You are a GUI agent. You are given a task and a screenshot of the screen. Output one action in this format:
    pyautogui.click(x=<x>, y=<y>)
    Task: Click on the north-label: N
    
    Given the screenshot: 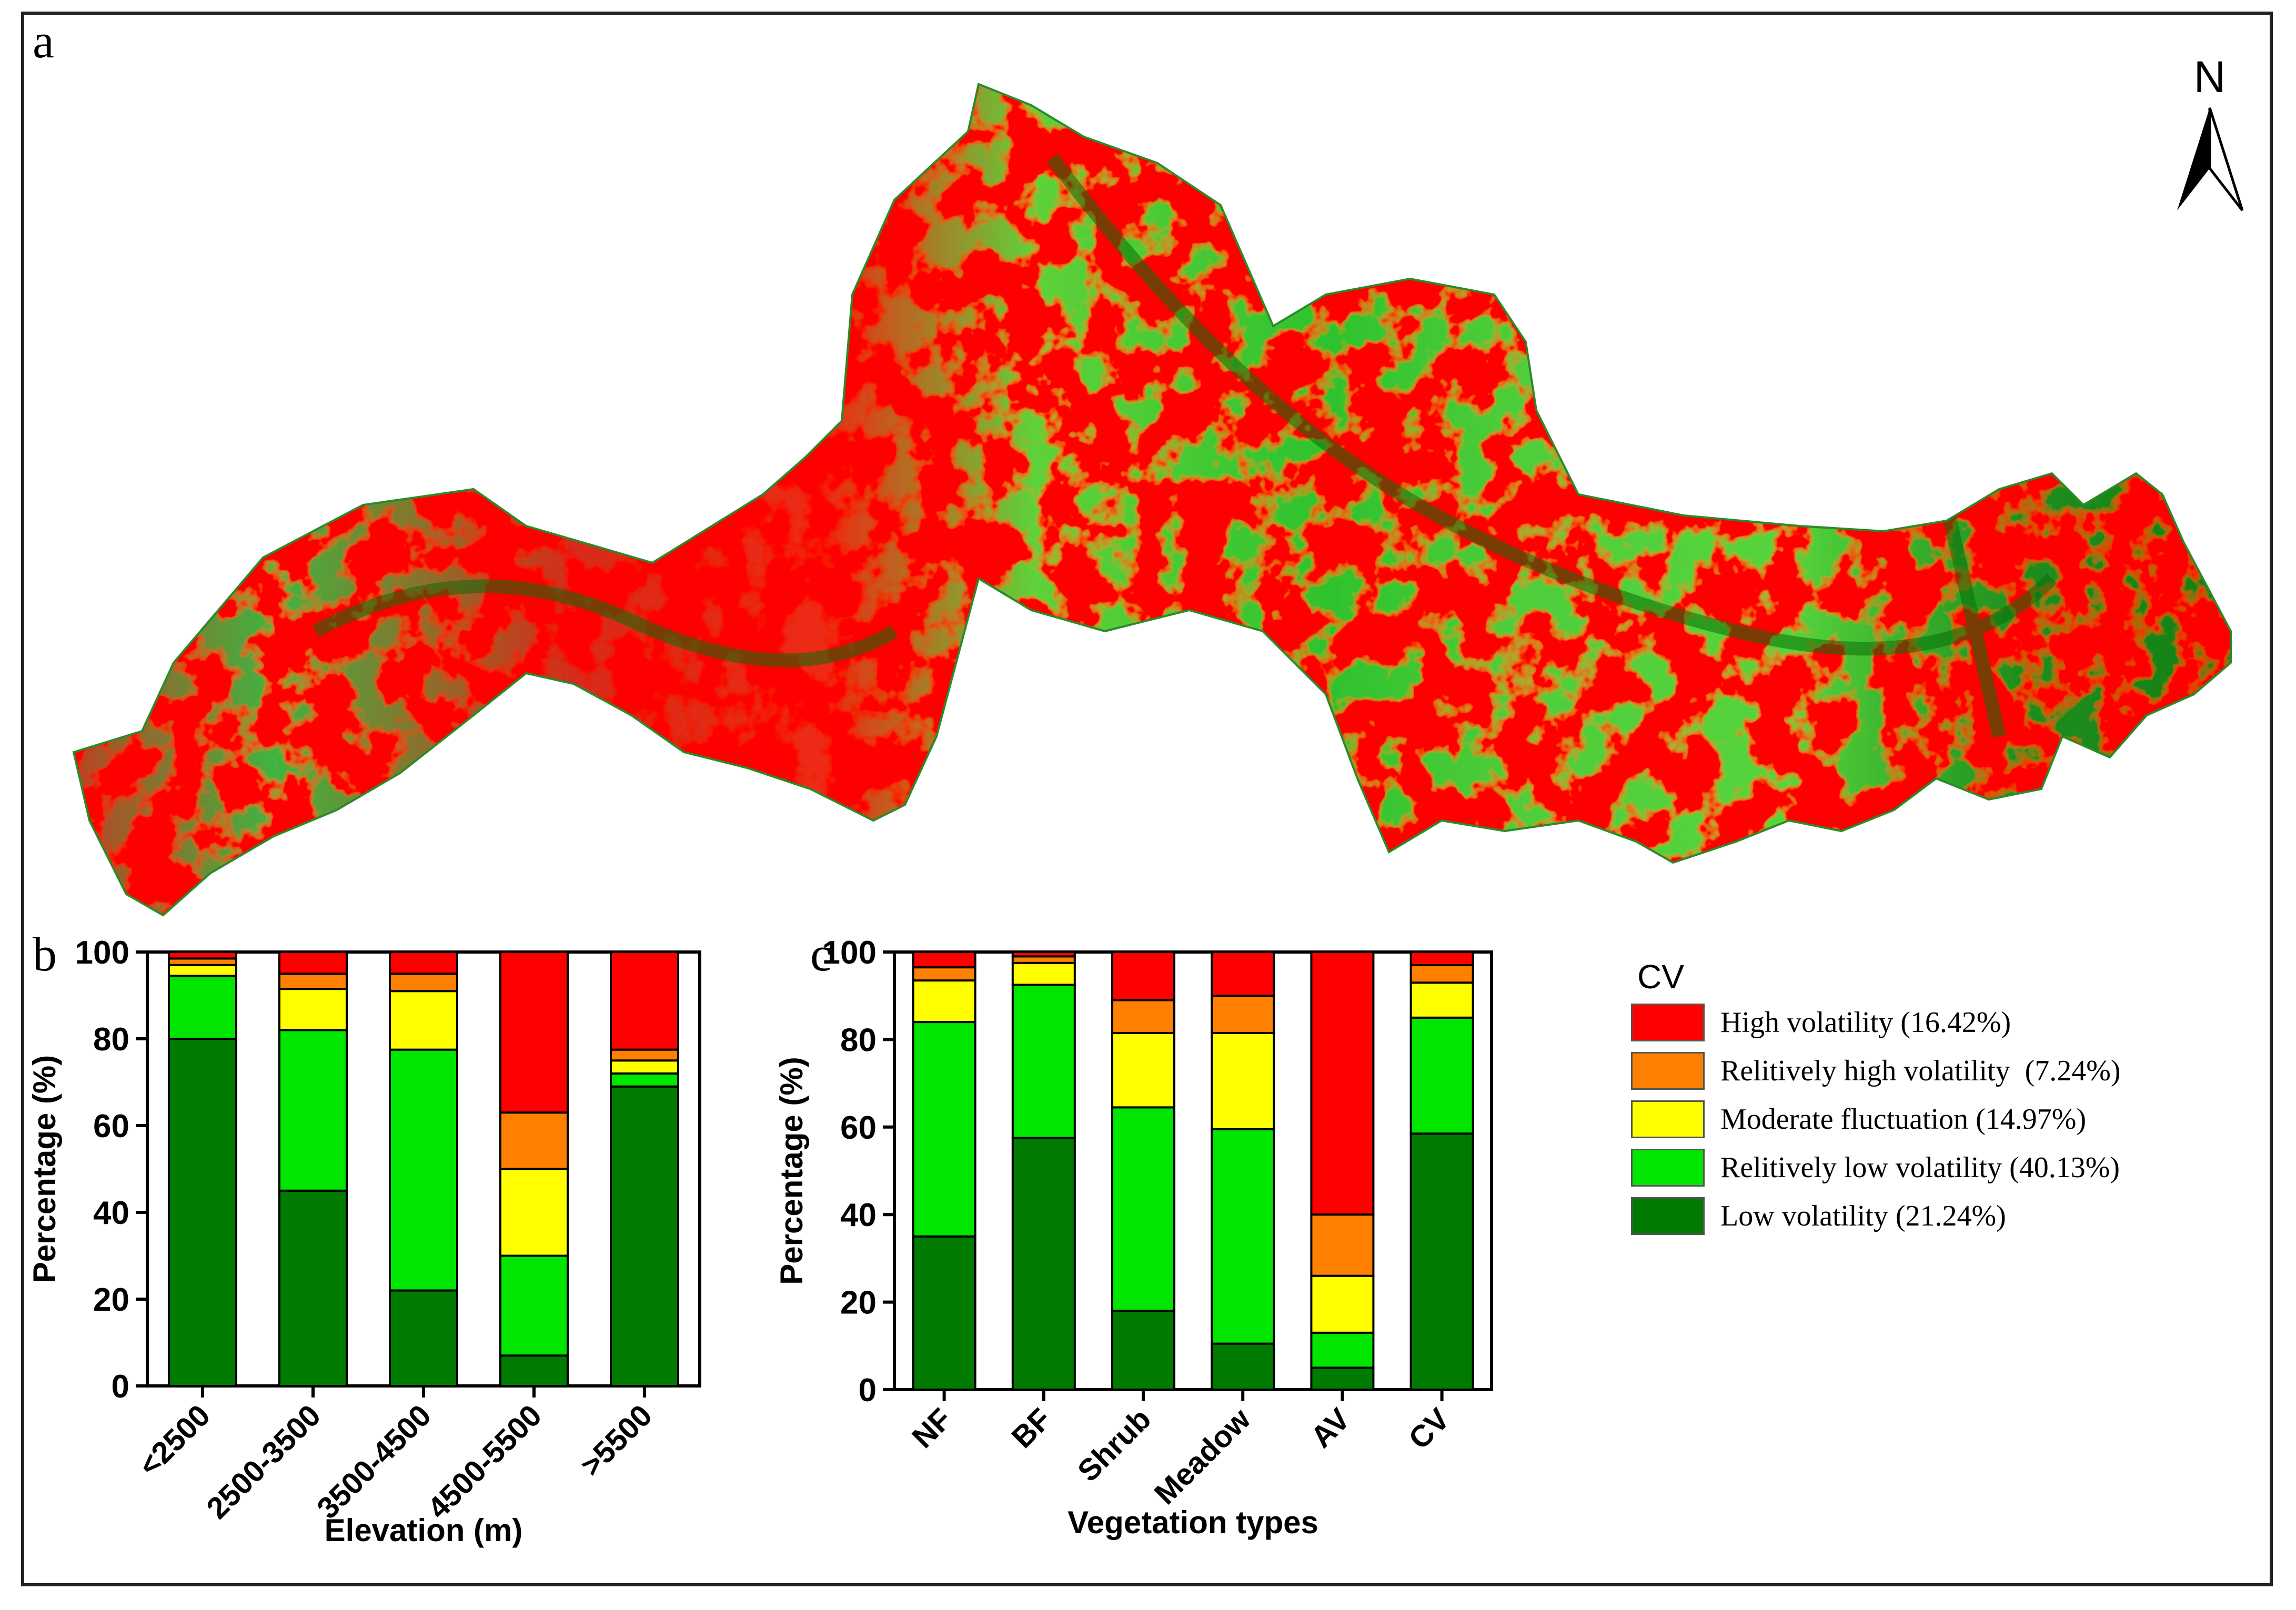 What is the action you would take?
    pyautogui.click(x=2210, y=77)
    